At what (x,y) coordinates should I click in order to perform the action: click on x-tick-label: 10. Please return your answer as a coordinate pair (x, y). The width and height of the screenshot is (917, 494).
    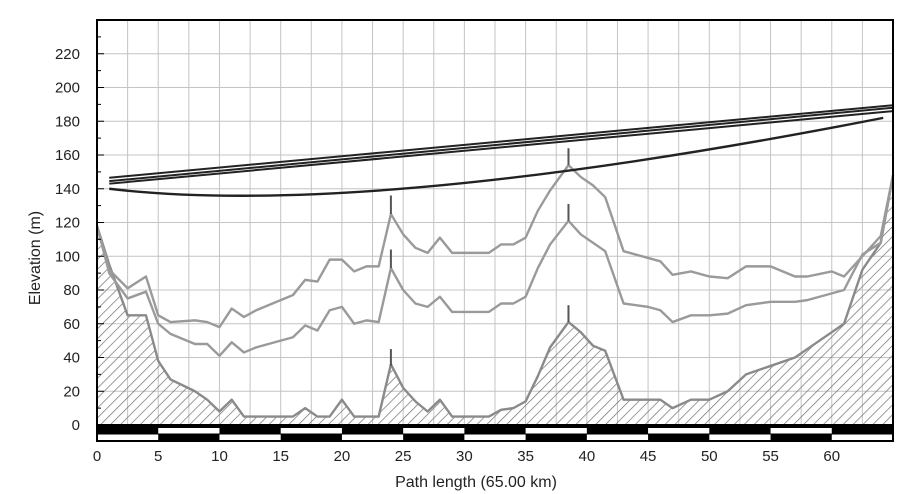
    Looking at the image, I should click on (219, 456).